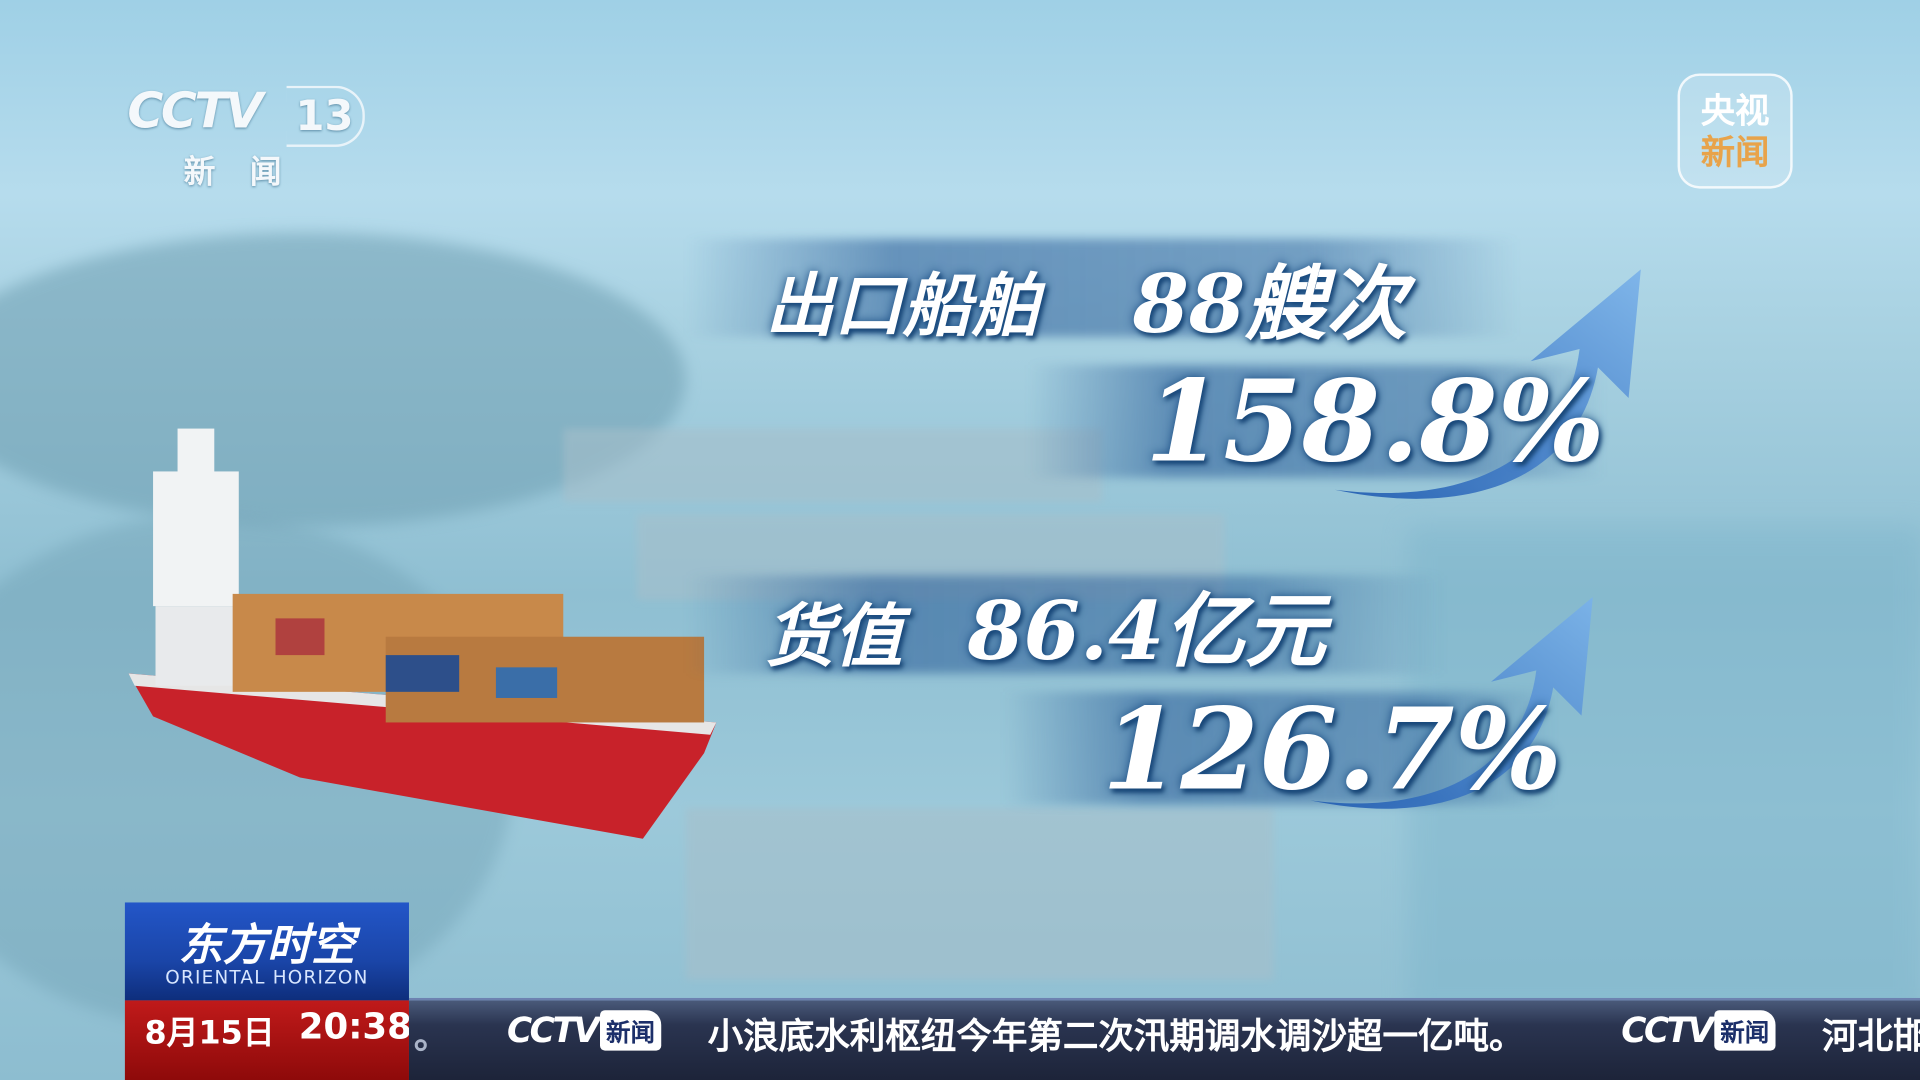 The height and width of the screenshot is (1080, 1920). Describe the element at coordinates (431, 1036) in the screenshot. I see `ticker-prev-tail: 。` at that location.